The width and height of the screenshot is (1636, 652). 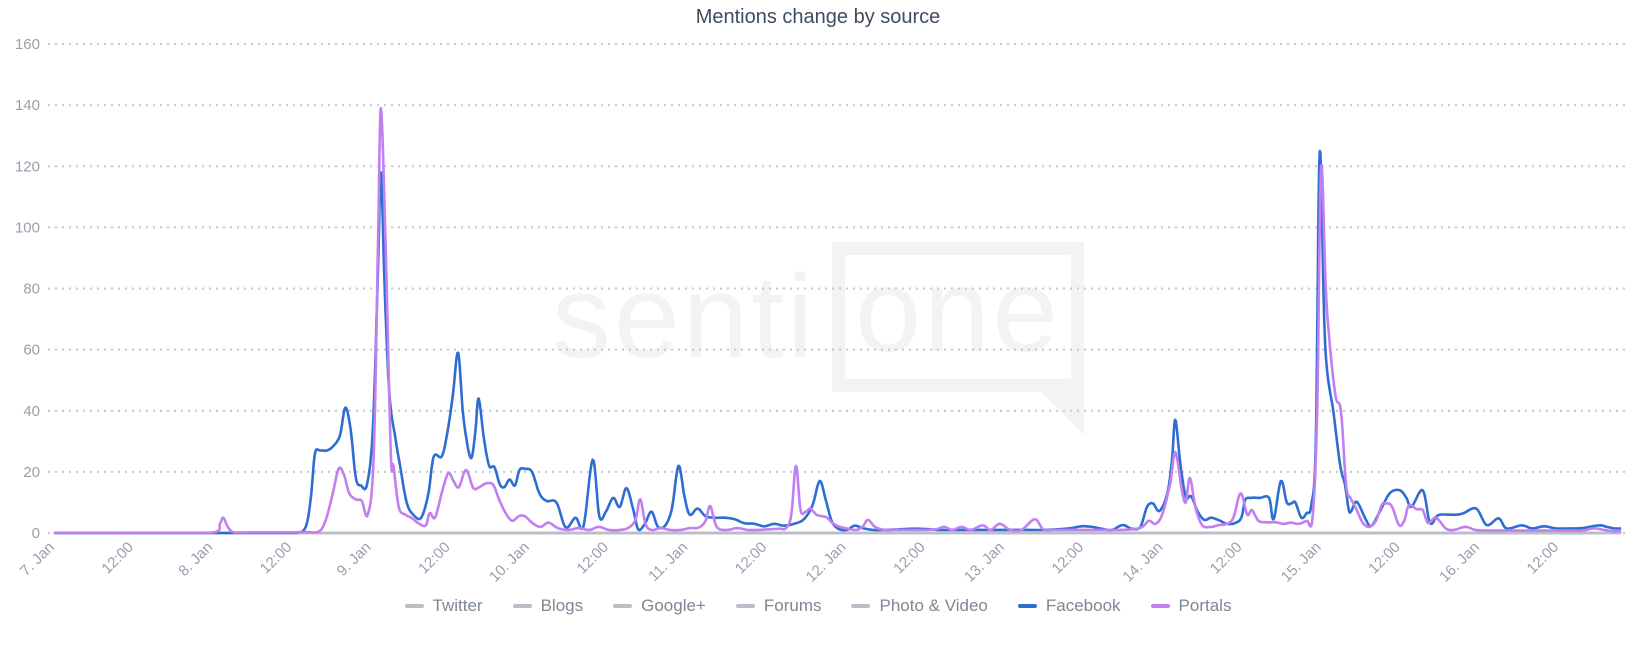 What do you see at coordinates (36, 533) in the screenshot?
I see `y-axis-label: 0` at bounding box center [36, 533].